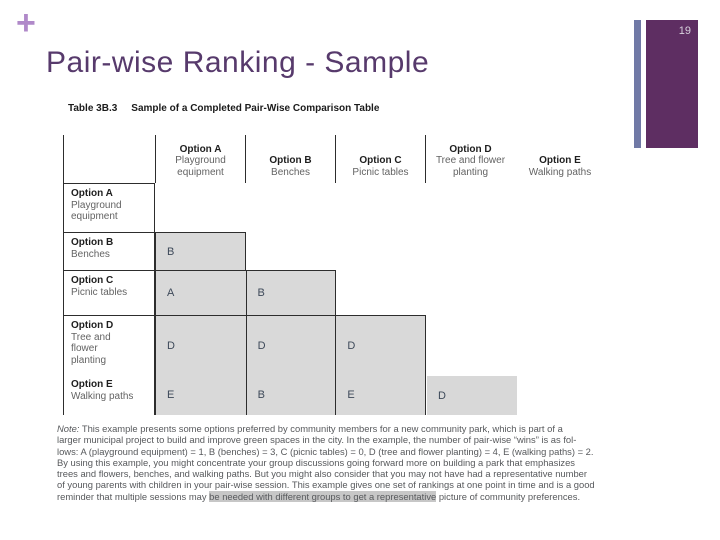  What do you see at coordinates (470, 166) in the screenshot?
I see `col-header-desc: Tree and flower planting` at bounding box center [470, 166].